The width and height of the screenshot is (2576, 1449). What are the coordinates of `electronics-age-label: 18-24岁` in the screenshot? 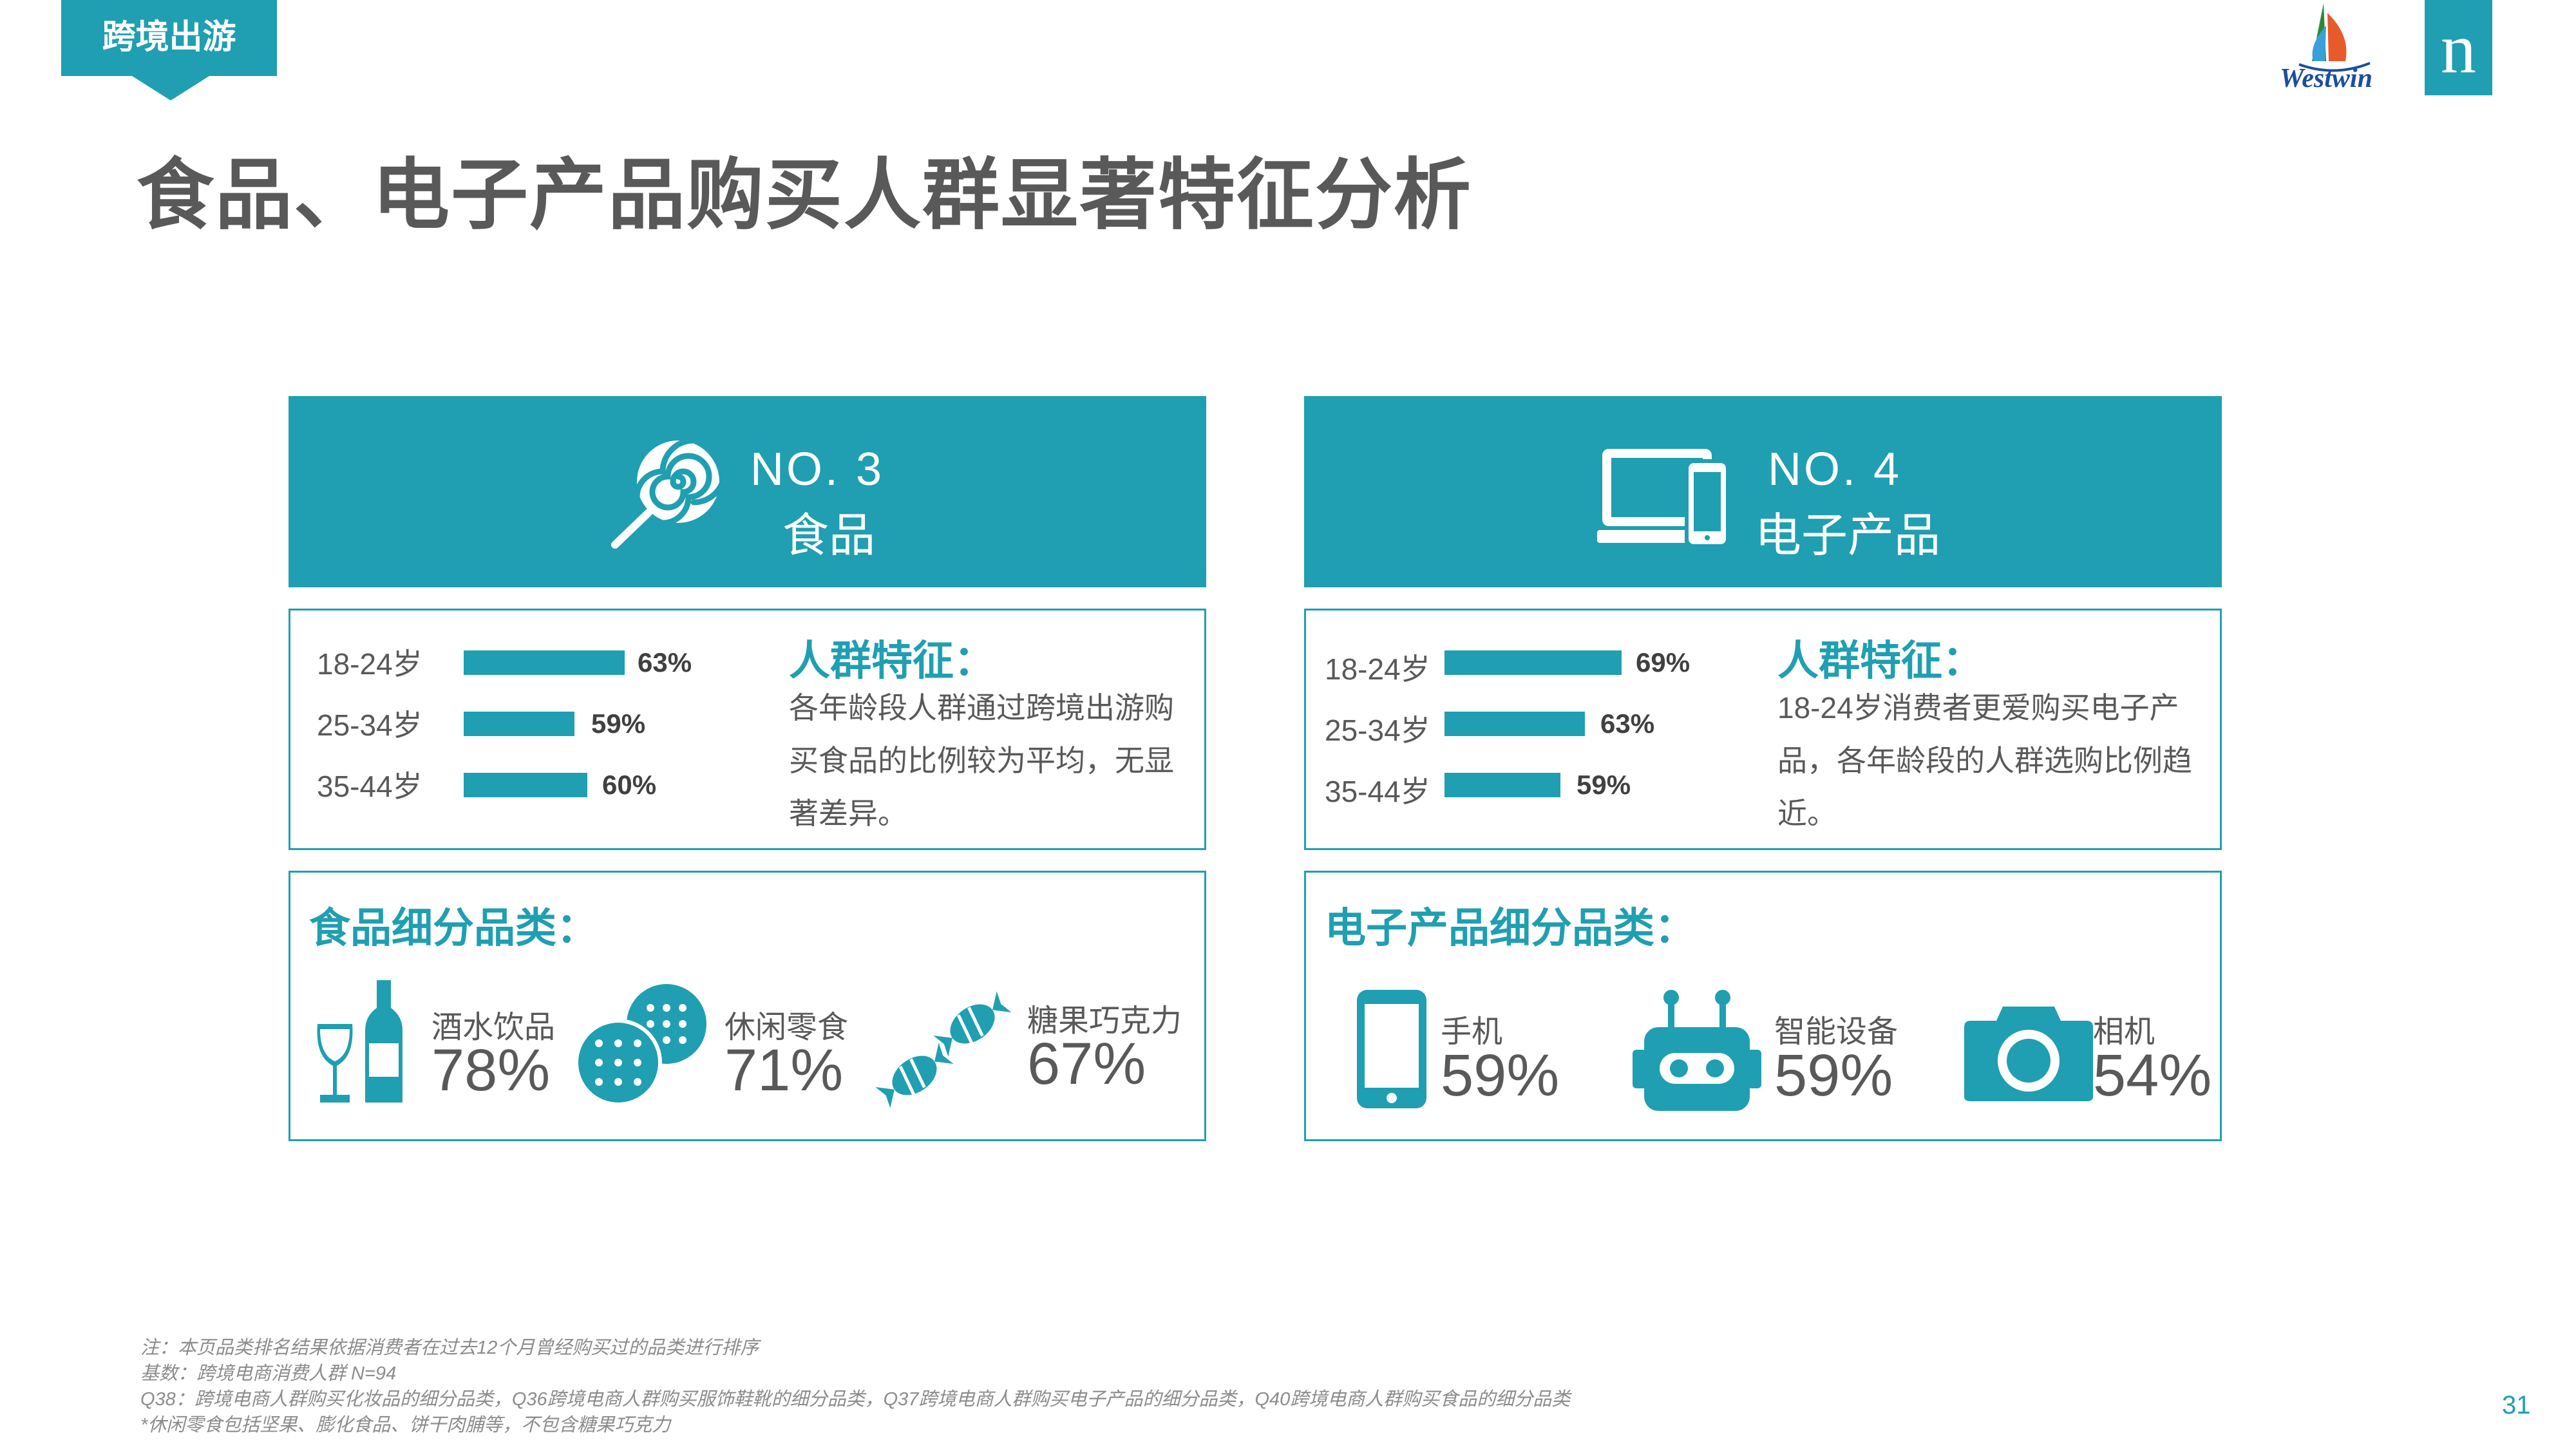 It's located at (1378, 669).